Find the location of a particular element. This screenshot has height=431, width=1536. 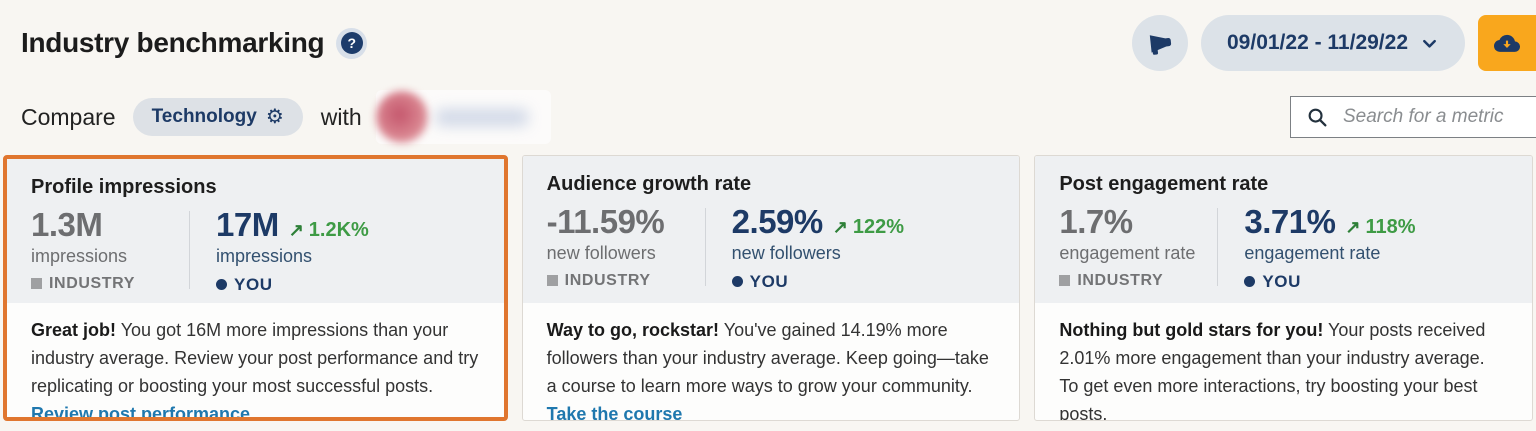

industry-unit: engagement rate is located at coordinates (1127, 252).